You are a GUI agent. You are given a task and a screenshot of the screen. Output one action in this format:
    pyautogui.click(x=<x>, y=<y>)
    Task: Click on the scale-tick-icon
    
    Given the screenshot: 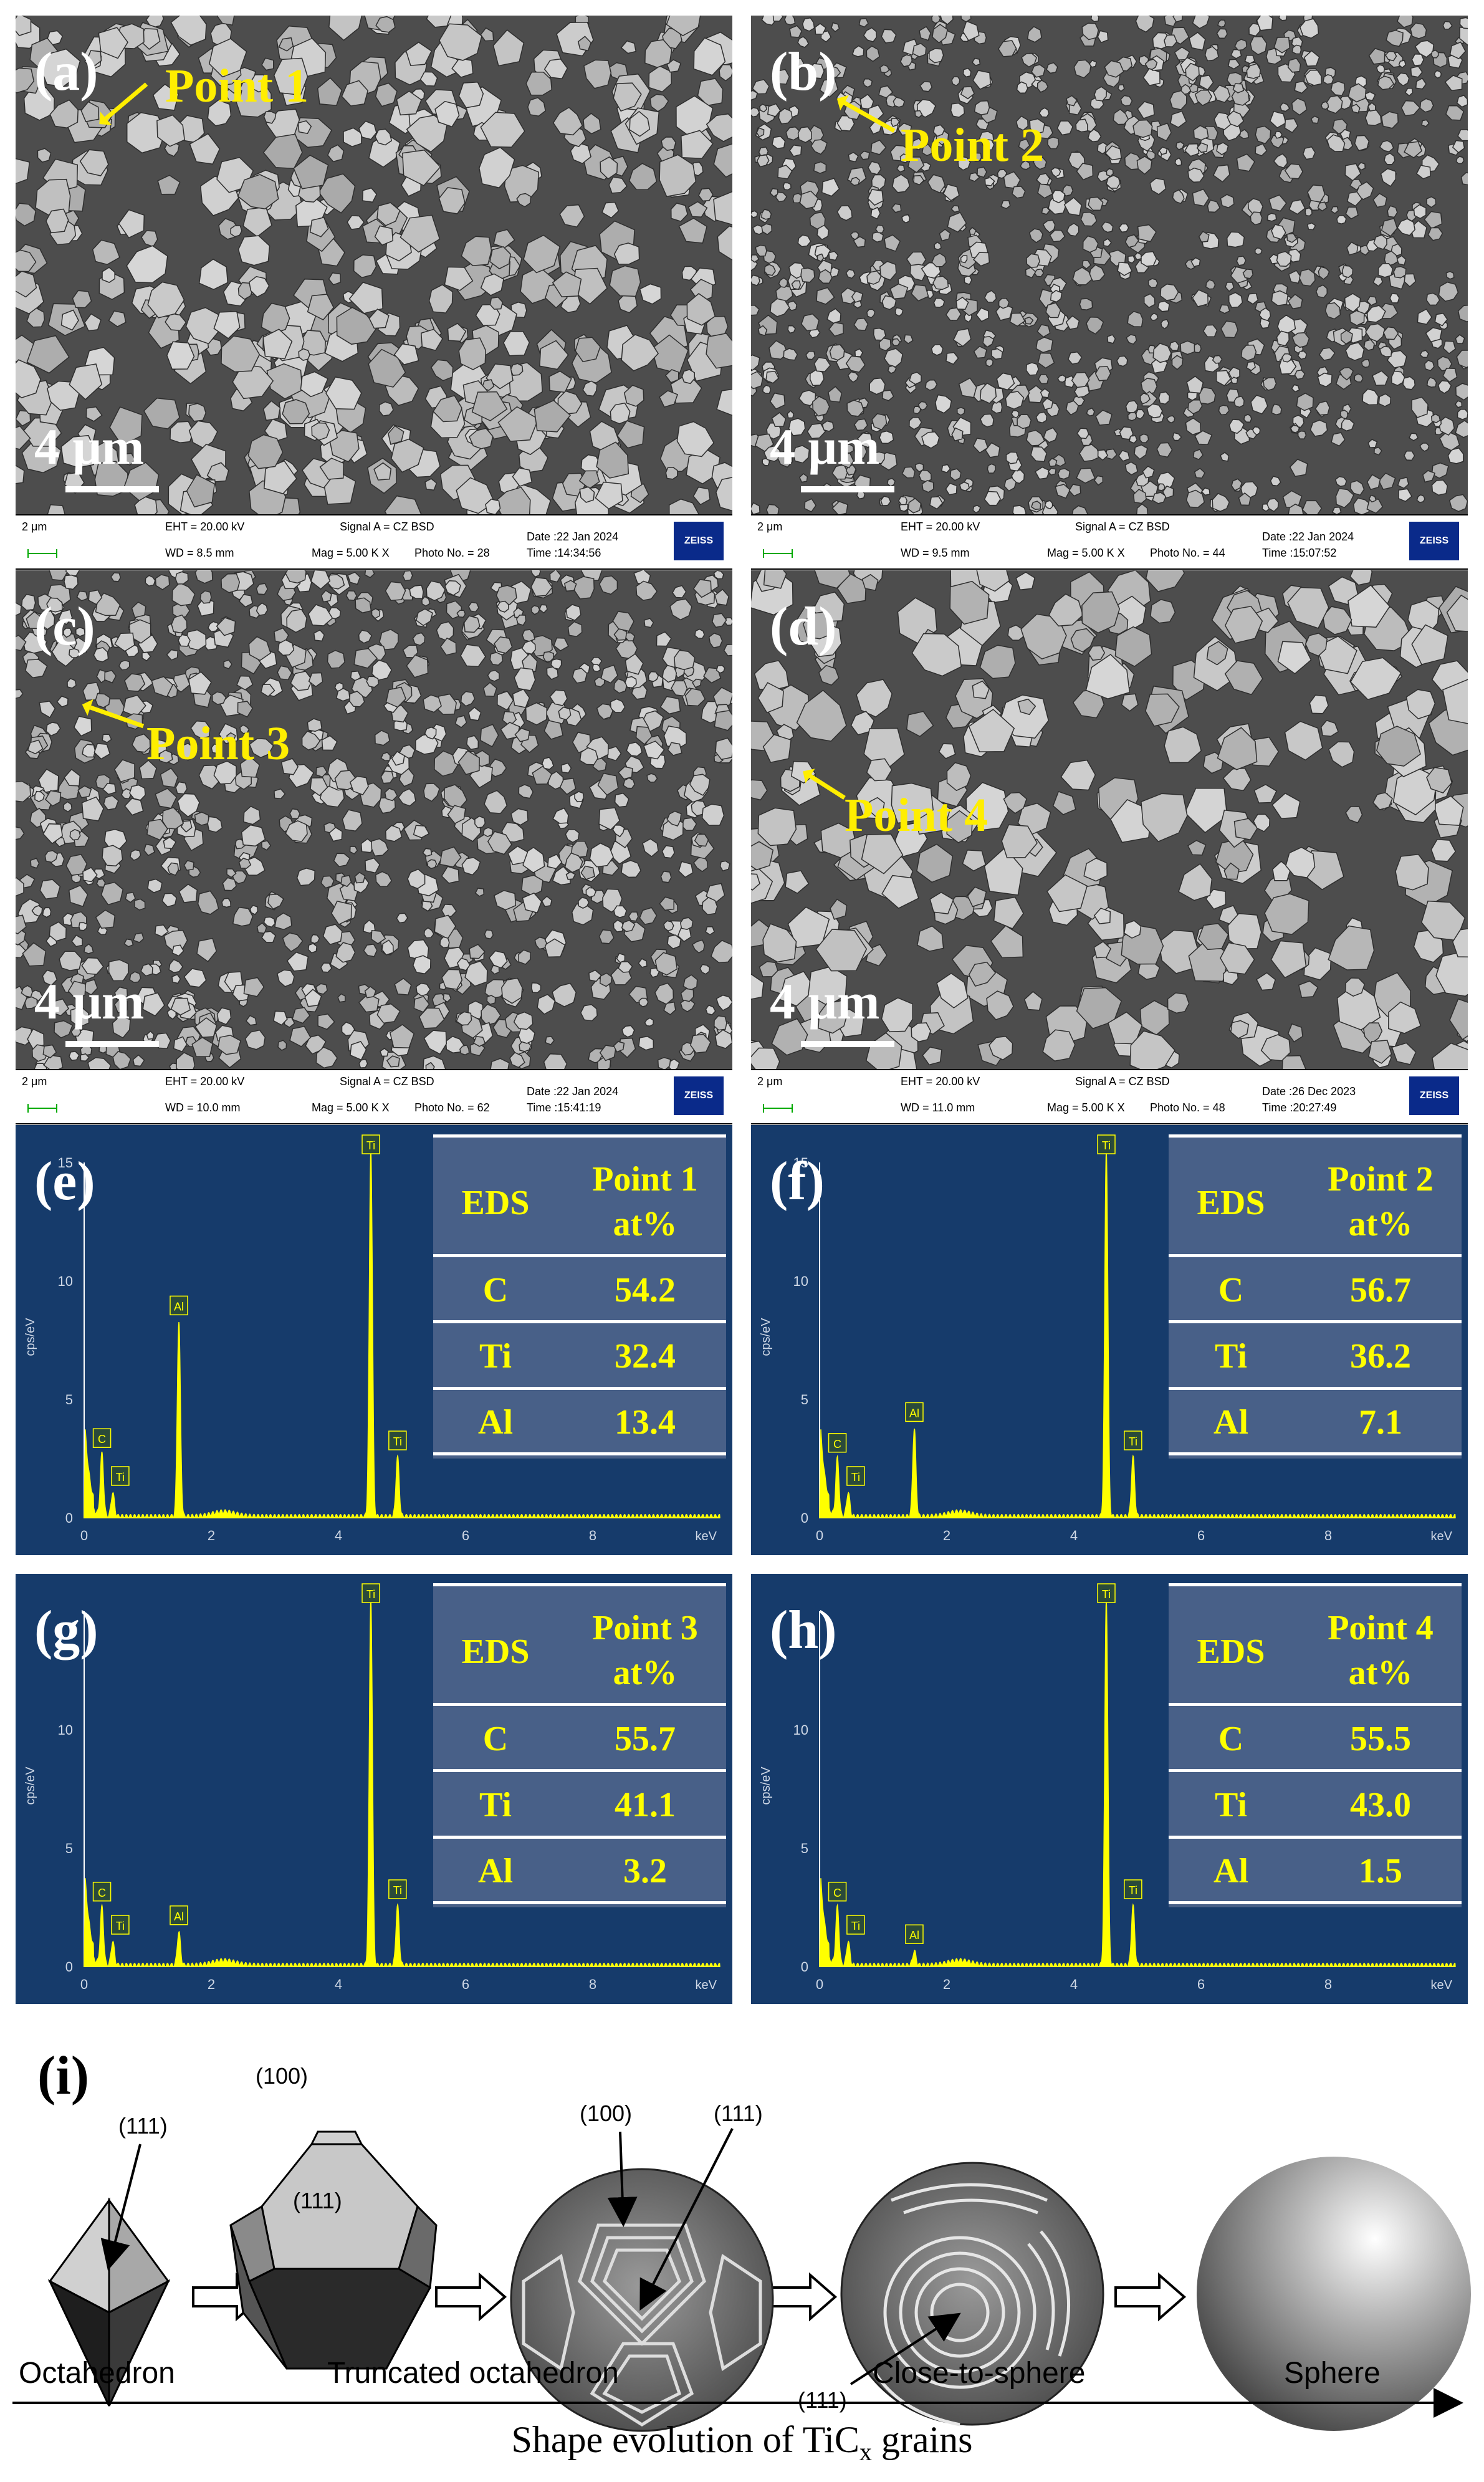 What is the action you would take?
    pyautogui.click(x=778, y=553)
    